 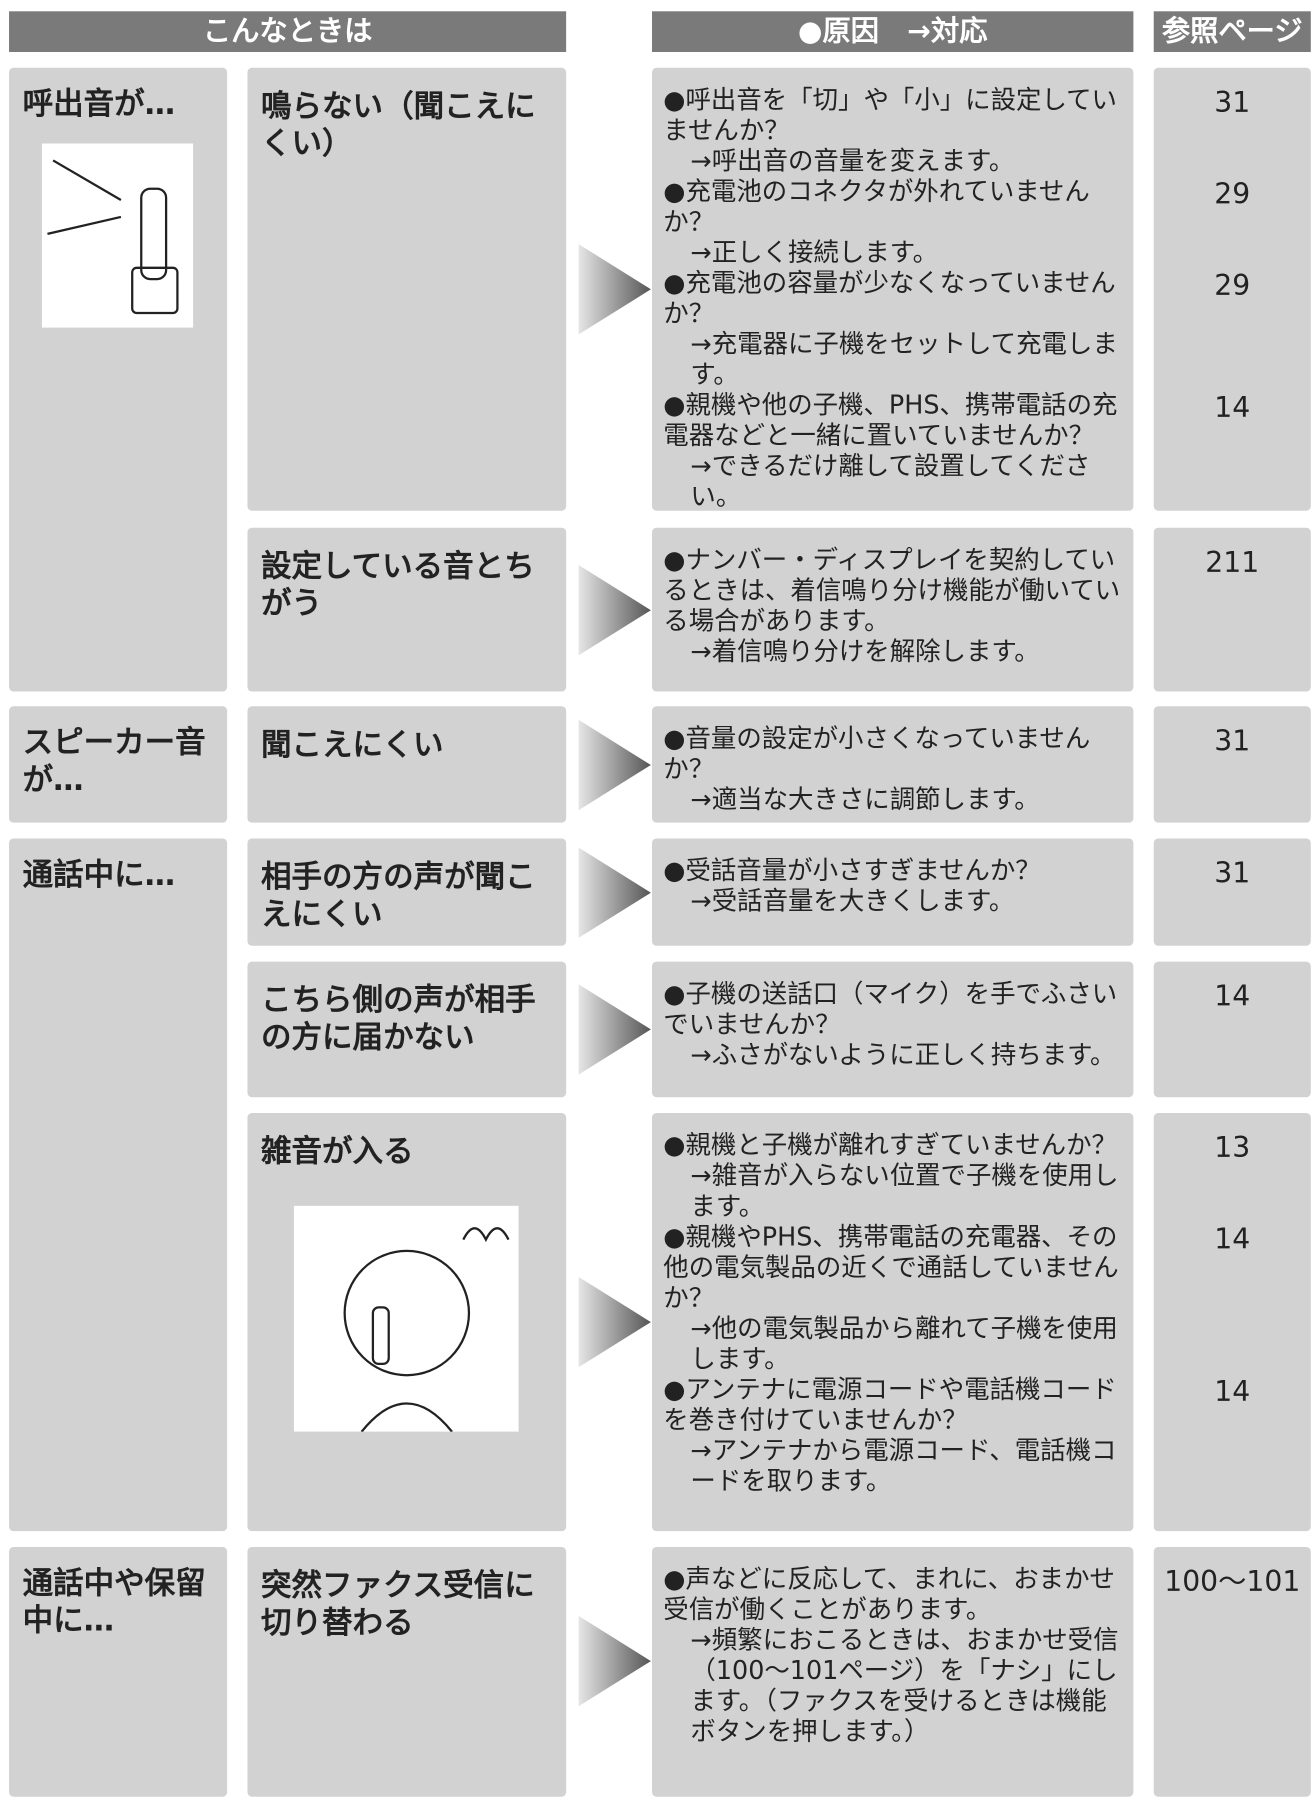 I want to click on symptom: 鳴らない（聞こえにくい）, so click(x=407, y=289).